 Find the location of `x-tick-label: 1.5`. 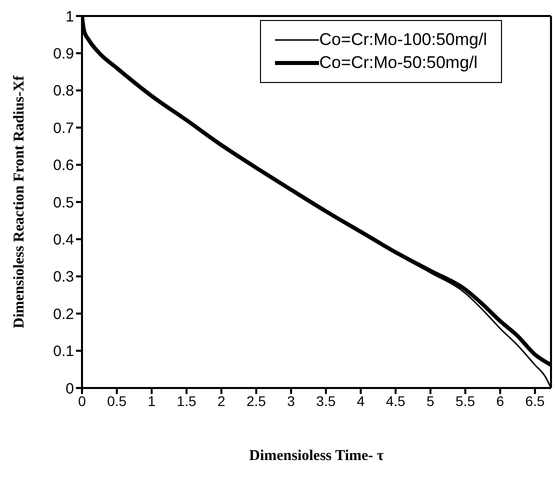

x-tick-label: 1.5 is located at coordinates (186, 400).